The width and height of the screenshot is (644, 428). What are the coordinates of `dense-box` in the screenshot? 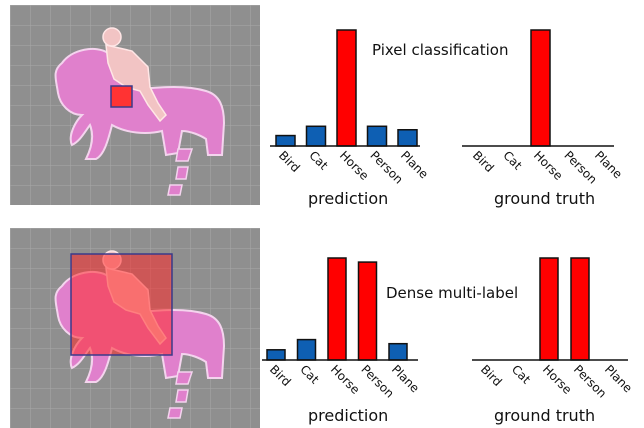 It's located at (121, 304).